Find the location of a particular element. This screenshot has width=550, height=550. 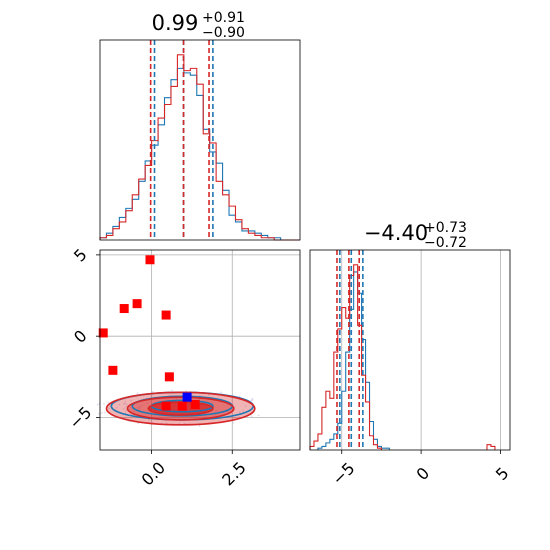

contour-line-red is located at coordinates (180, 408).